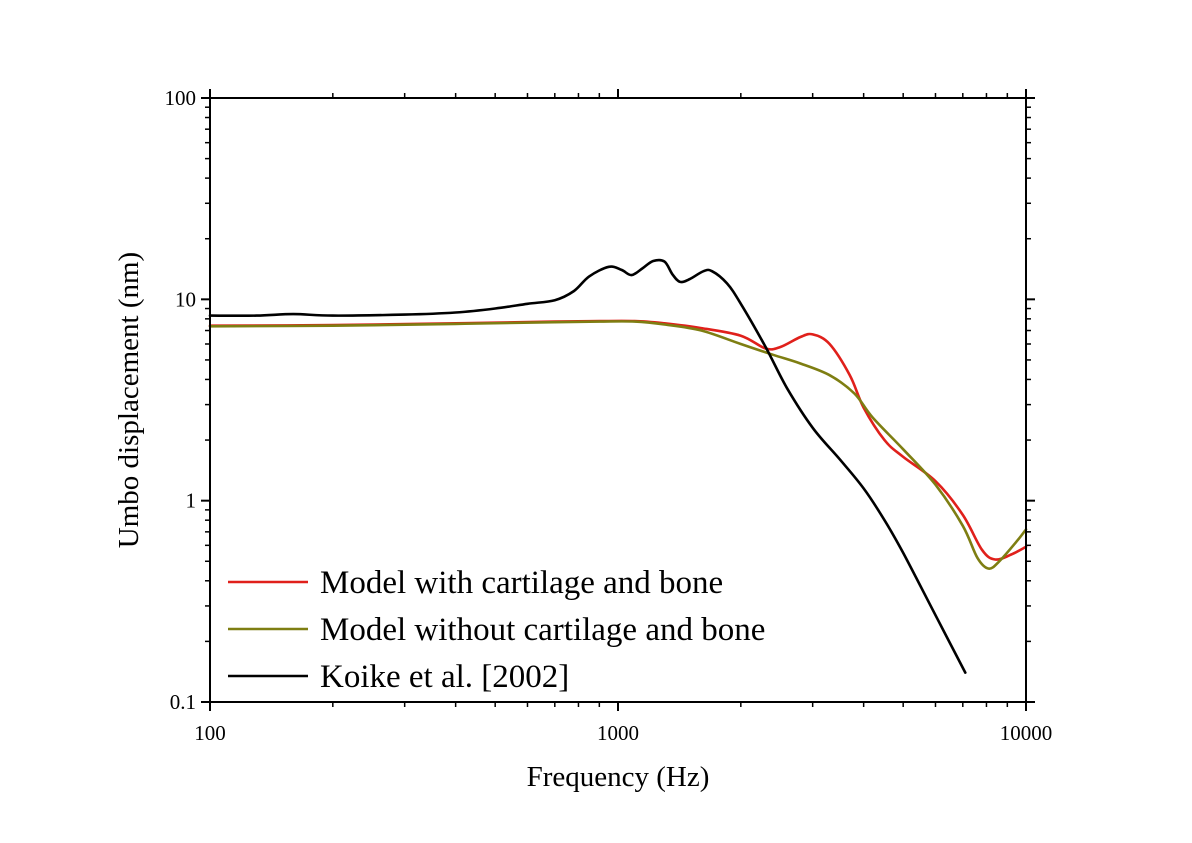 The image size is (1192, 843). Describe the element at coordinates (542, 630) in the screenshot. I see `legend-label-2: Model without cartilage and bone` at that location.